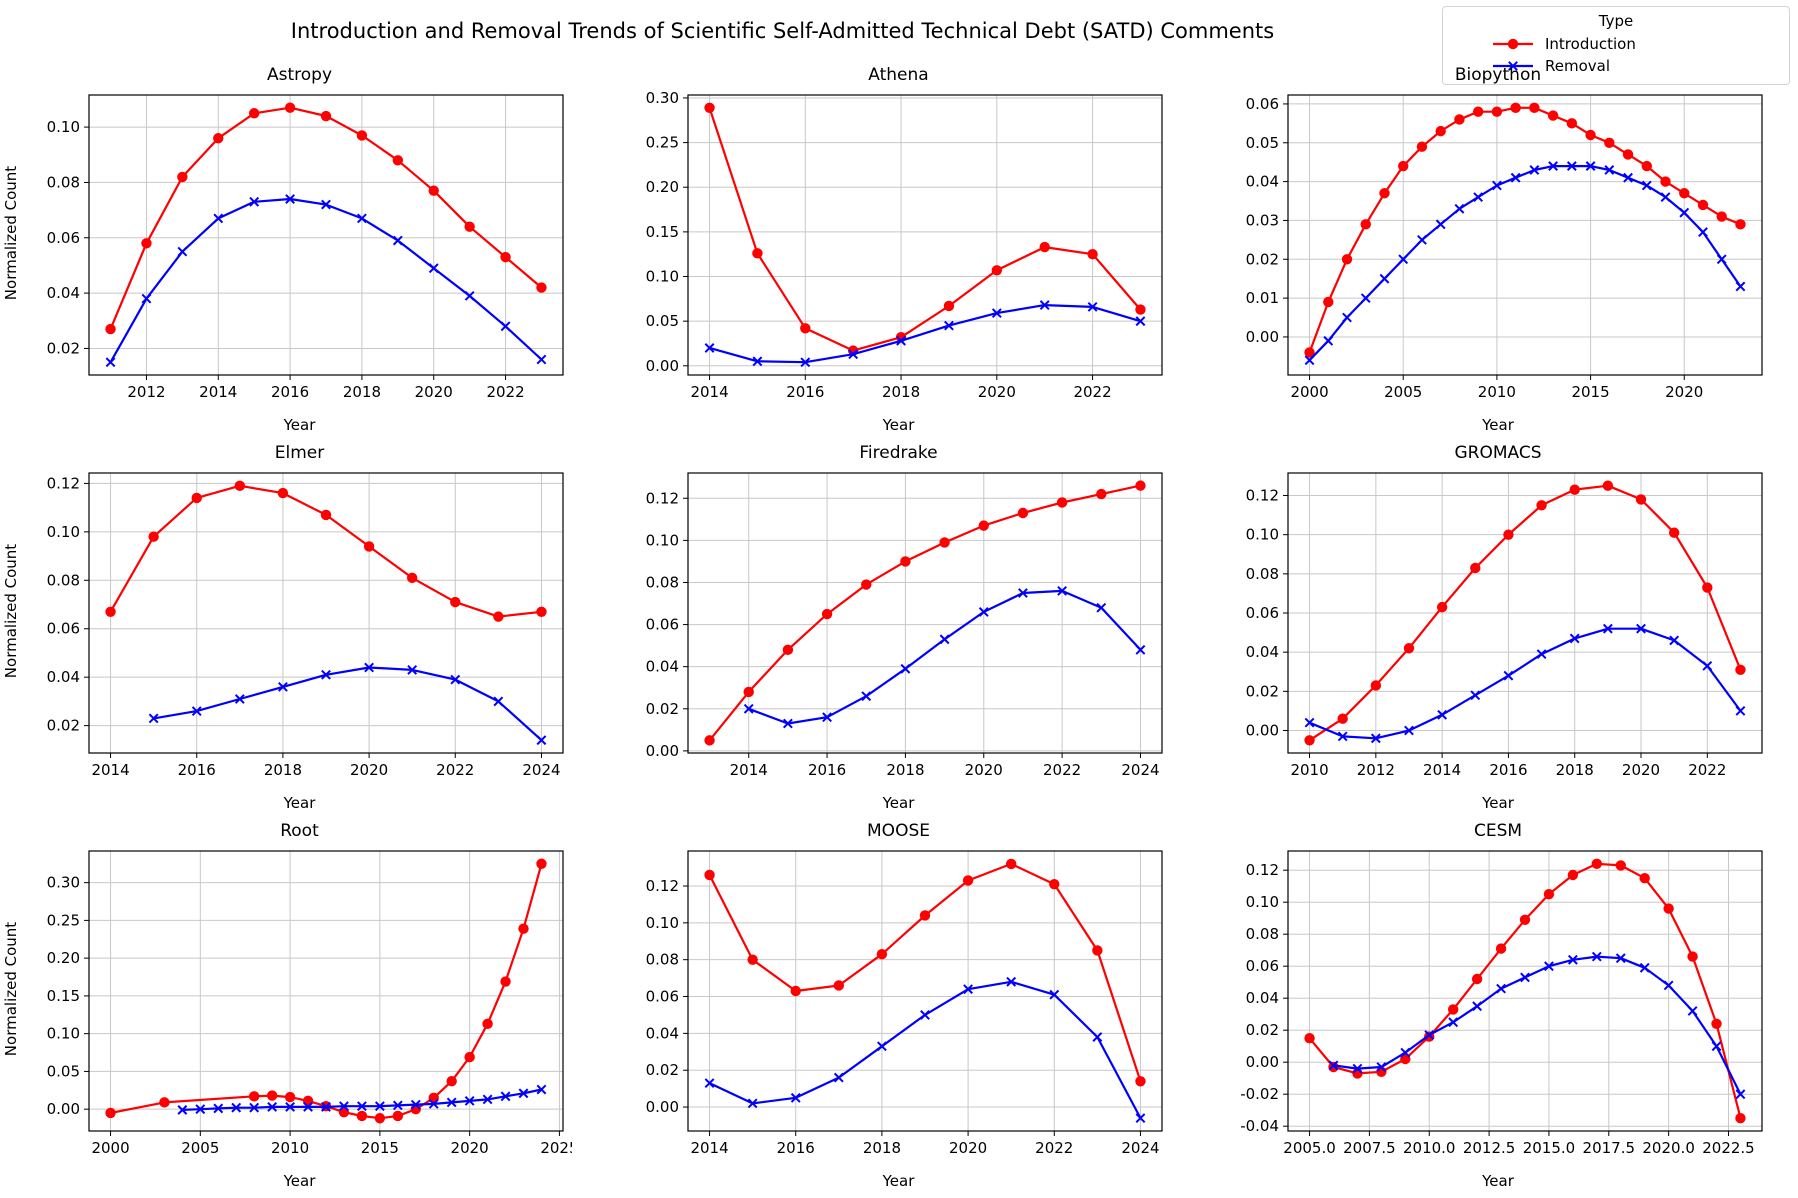  Describe the element at coordinates (1616, 21) in the screenshot. I see `legend-title: Type` at that location.